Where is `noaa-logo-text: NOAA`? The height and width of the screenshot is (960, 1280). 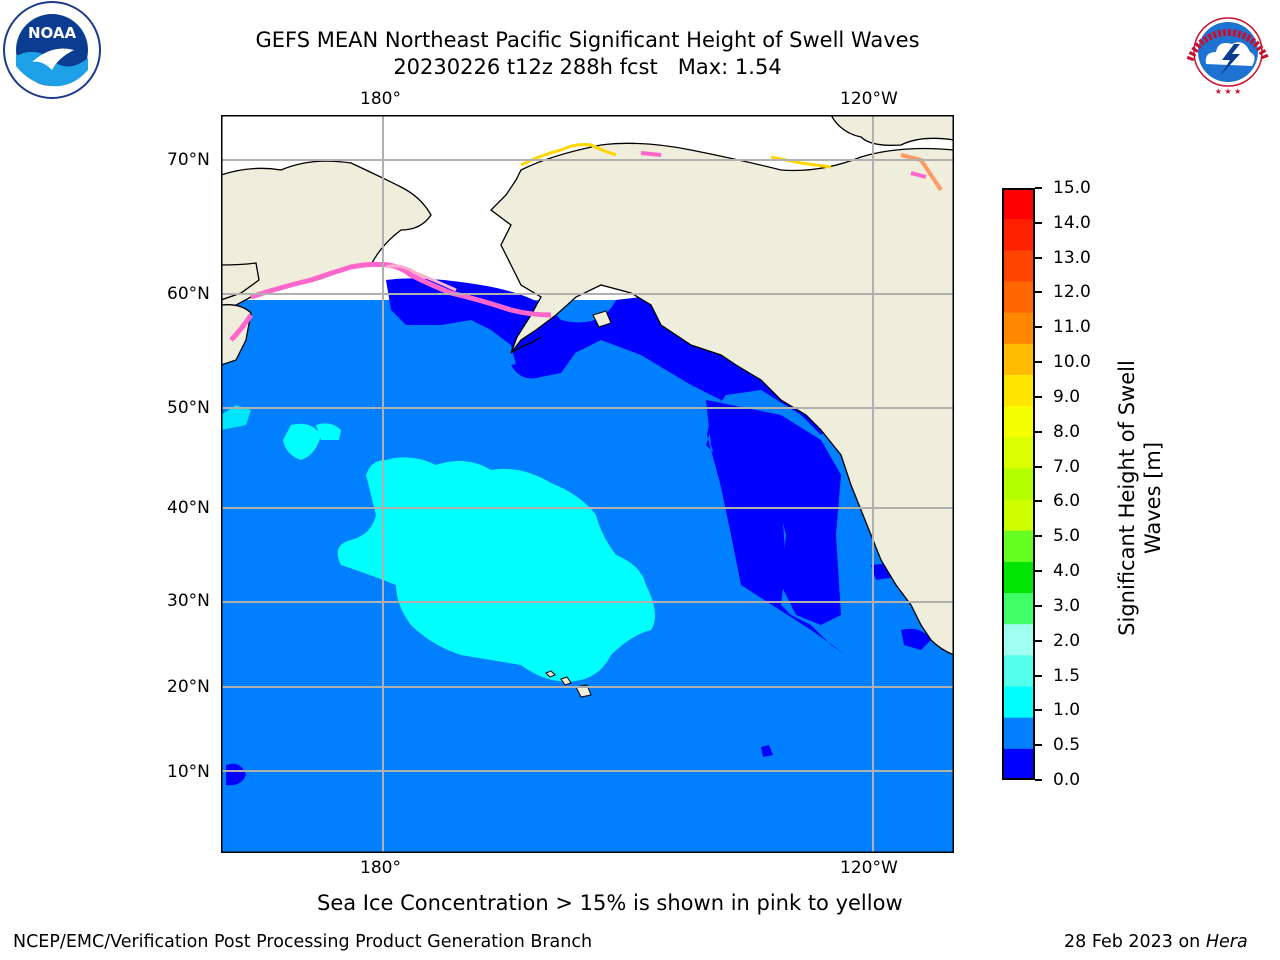 noaa-logo-text: NOAA is located at coordinates (52, 33).